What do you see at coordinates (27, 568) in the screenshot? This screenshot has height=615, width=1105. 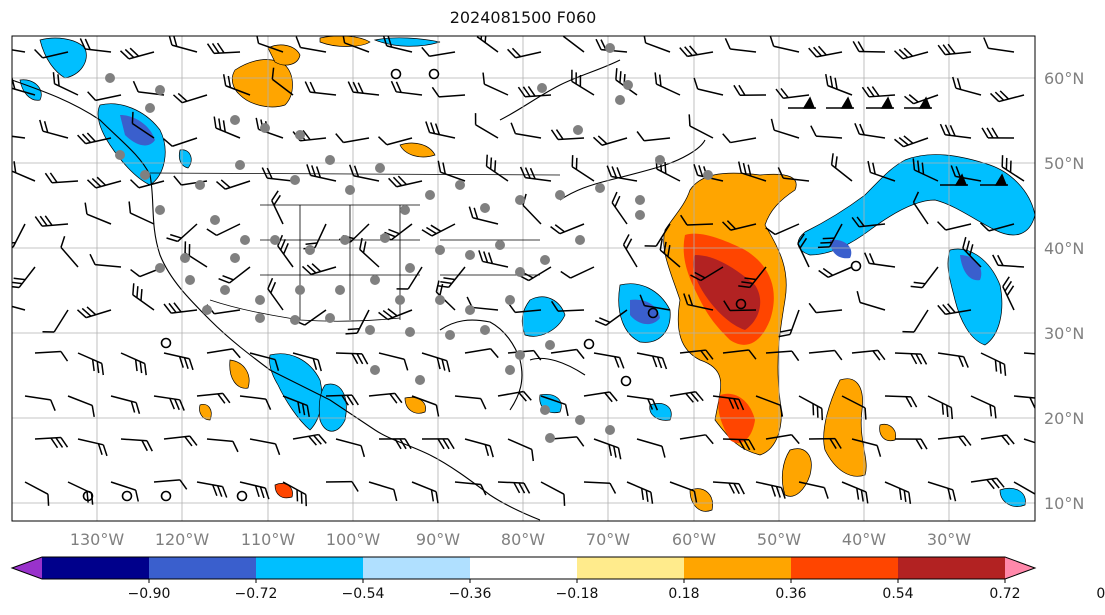 I see `colorbar-extend-low` at bounding box center [27, 568].